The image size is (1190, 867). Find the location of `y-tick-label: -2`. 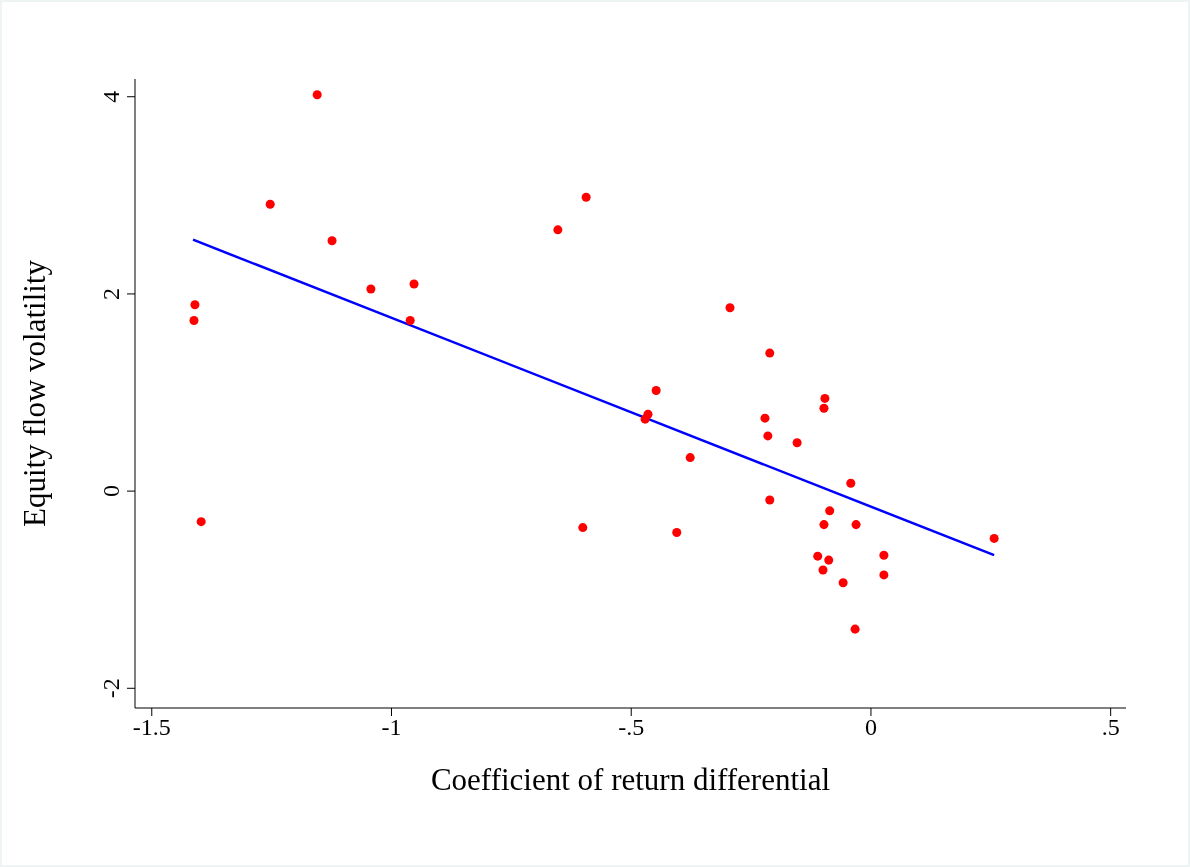

y-tick-label: -2 is located at coordinates (111, 688).